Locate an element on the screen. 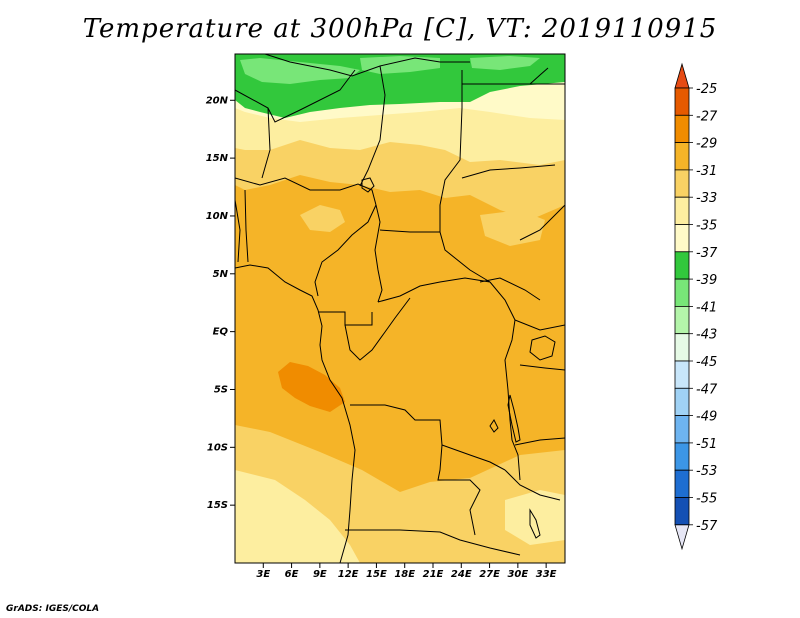 Image resolution: width=800 pixels, height=618 pixels. lon-label: 3E is located at coordinates (263, 574).